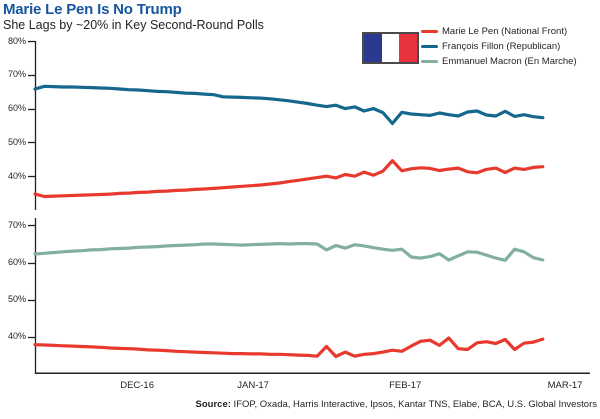  What do you see at coordinates (92, 9) in the screenshot?
I see `chart-title: Marie Le Pen Is No Trump` at bounding box center [92, 9].